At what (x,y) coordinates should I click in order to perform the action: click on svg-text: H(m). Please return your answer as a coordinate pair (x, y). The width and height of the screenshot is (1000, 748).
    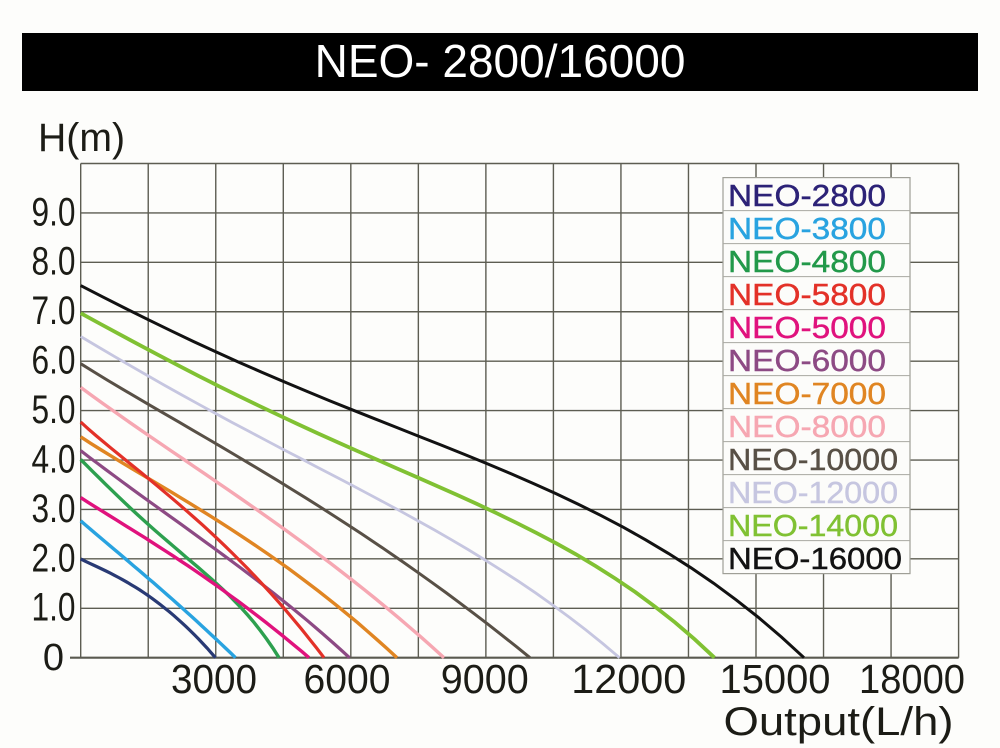
    Looking at the image, I should click on (81, 138).